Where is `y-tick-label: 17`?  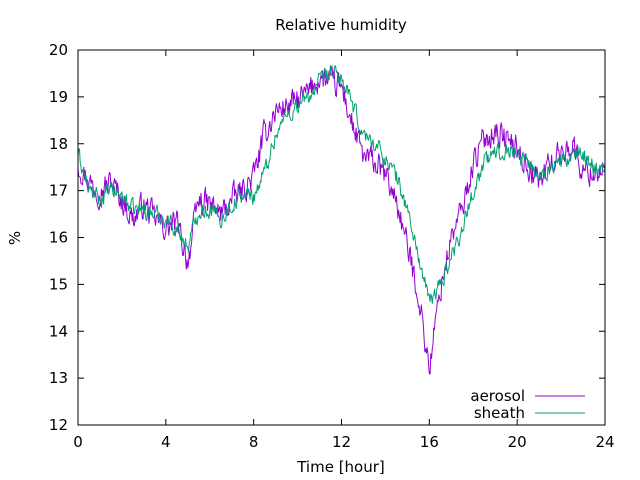
y-tick-label: 17 is located at coordinates (58, 191).